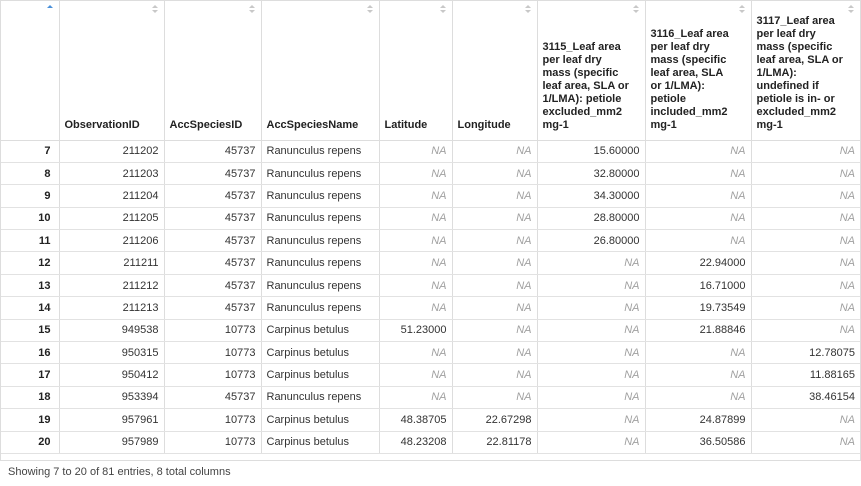 The height and width of the screenshot is (486, 861). Describe the element at coordinates (30, 71) in the screenshot. I see `column-header-rownames` at that location.